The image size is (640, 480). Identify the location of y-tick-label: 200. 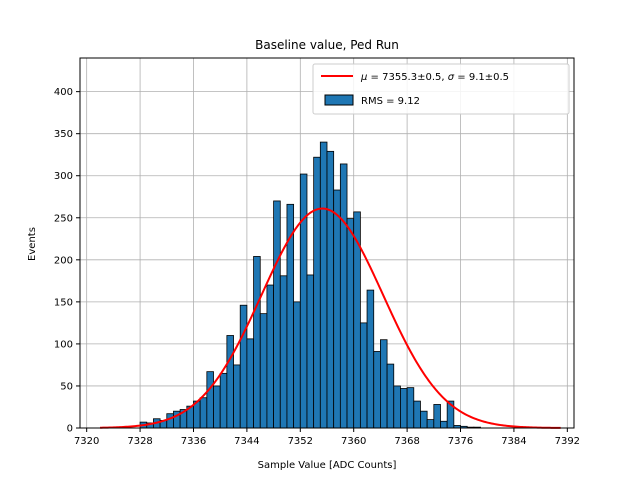
(63, 260).